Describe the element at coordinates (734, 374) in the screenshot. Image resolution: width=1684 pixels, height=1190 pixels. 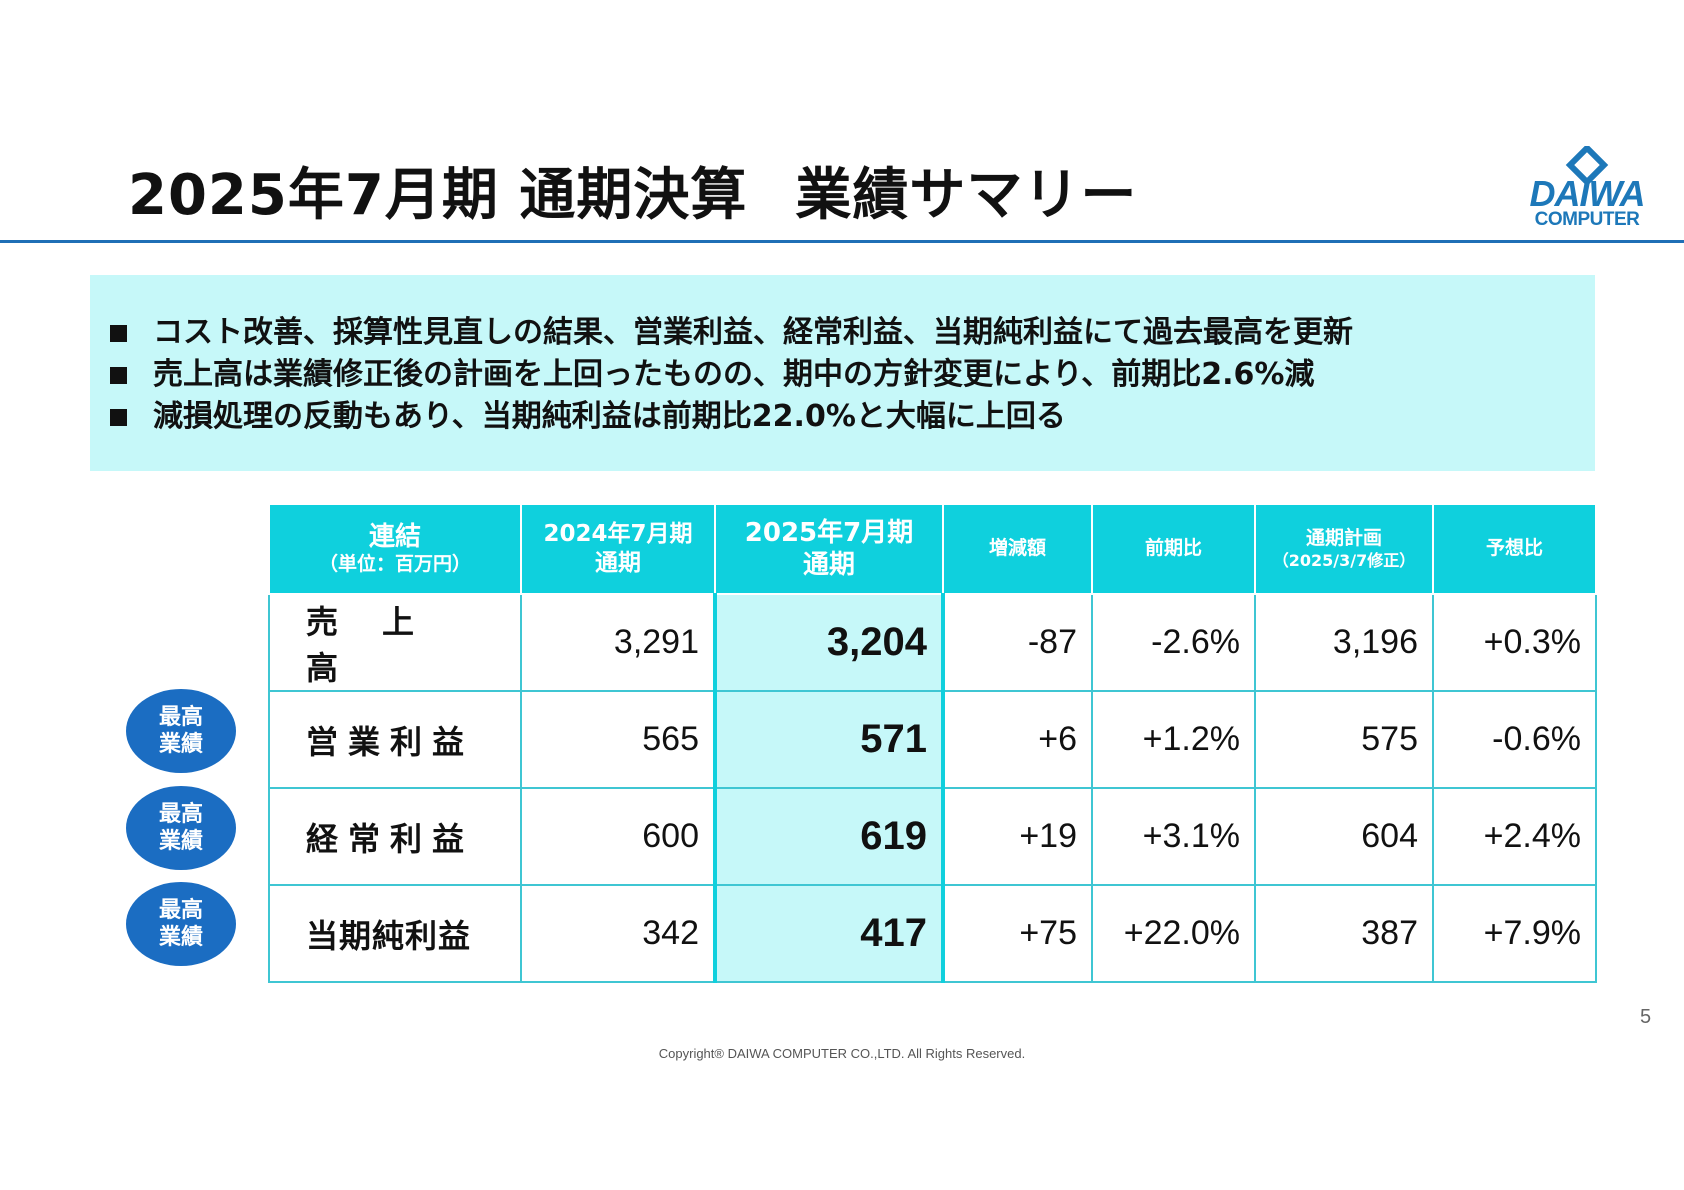
I see `summary-item-text: 売上高は業績修正後の計画を上回ったものの、期中の方針変更により、前期比2.6%減` at that location.